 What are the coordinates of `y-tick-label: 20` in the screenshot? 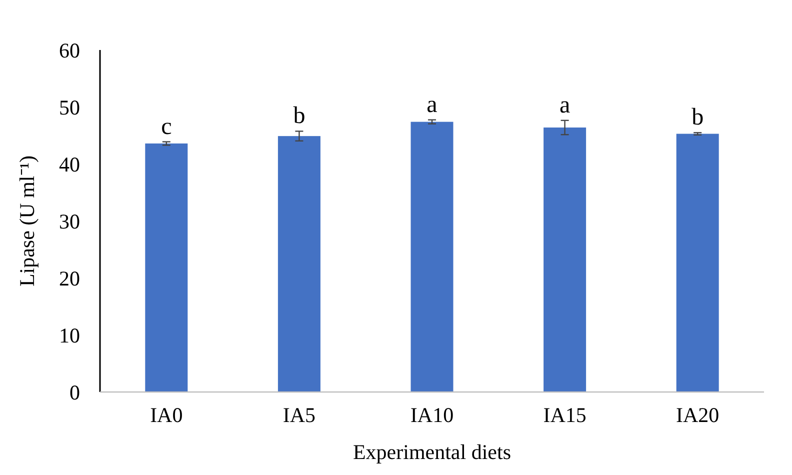 It's located at (69, 278).